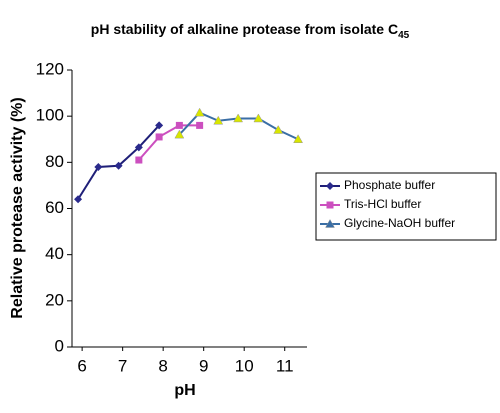 This screenshot has width=500, height=413. What do you see at coordinates (404, 35) in the screenshot?
I see `title-subscript: 45` at bounding box center [404, 35].